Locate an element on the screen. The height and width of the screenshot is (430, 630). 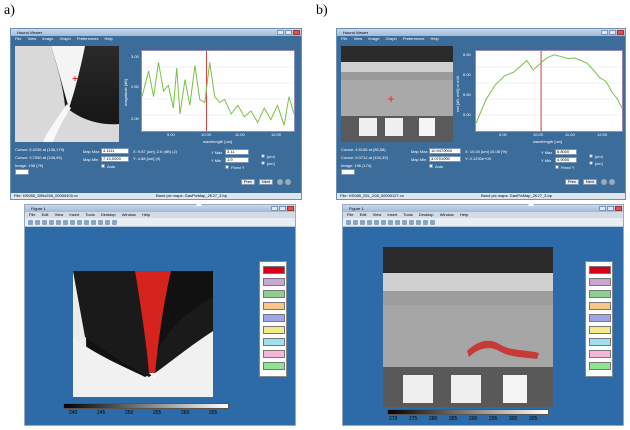
spectrum-chart-a is located at coordinates (218, 91).